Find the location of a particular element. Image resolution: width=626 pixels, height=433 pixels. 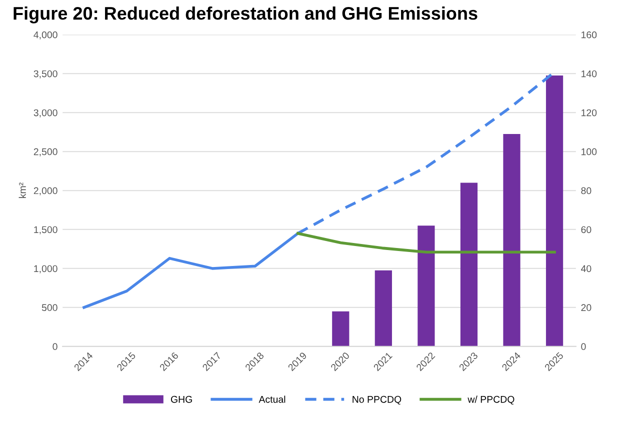

legend-label: No PPCDQ is located at coordinates (377, 400).